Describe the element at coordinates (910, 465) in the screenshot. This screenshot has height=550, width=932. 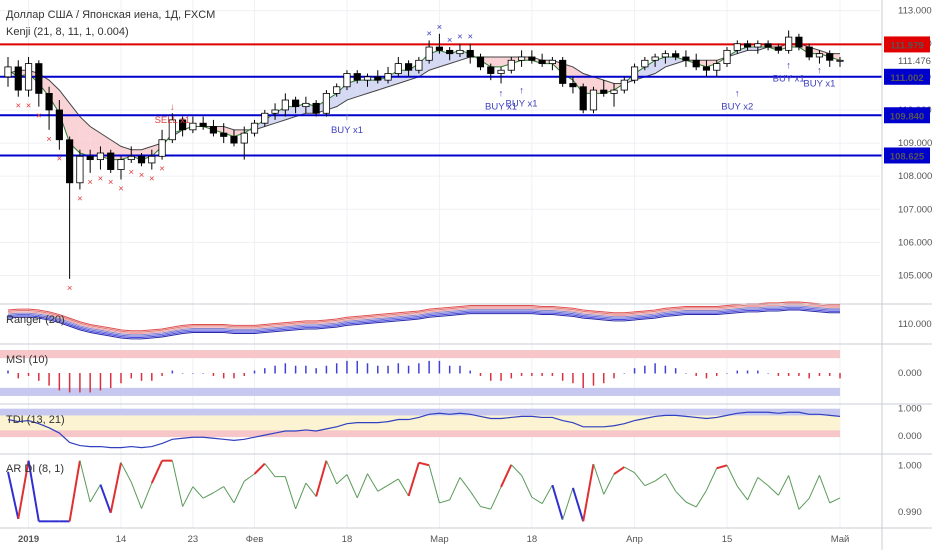
I see `ardi-tick-label: 1.000` at that location.